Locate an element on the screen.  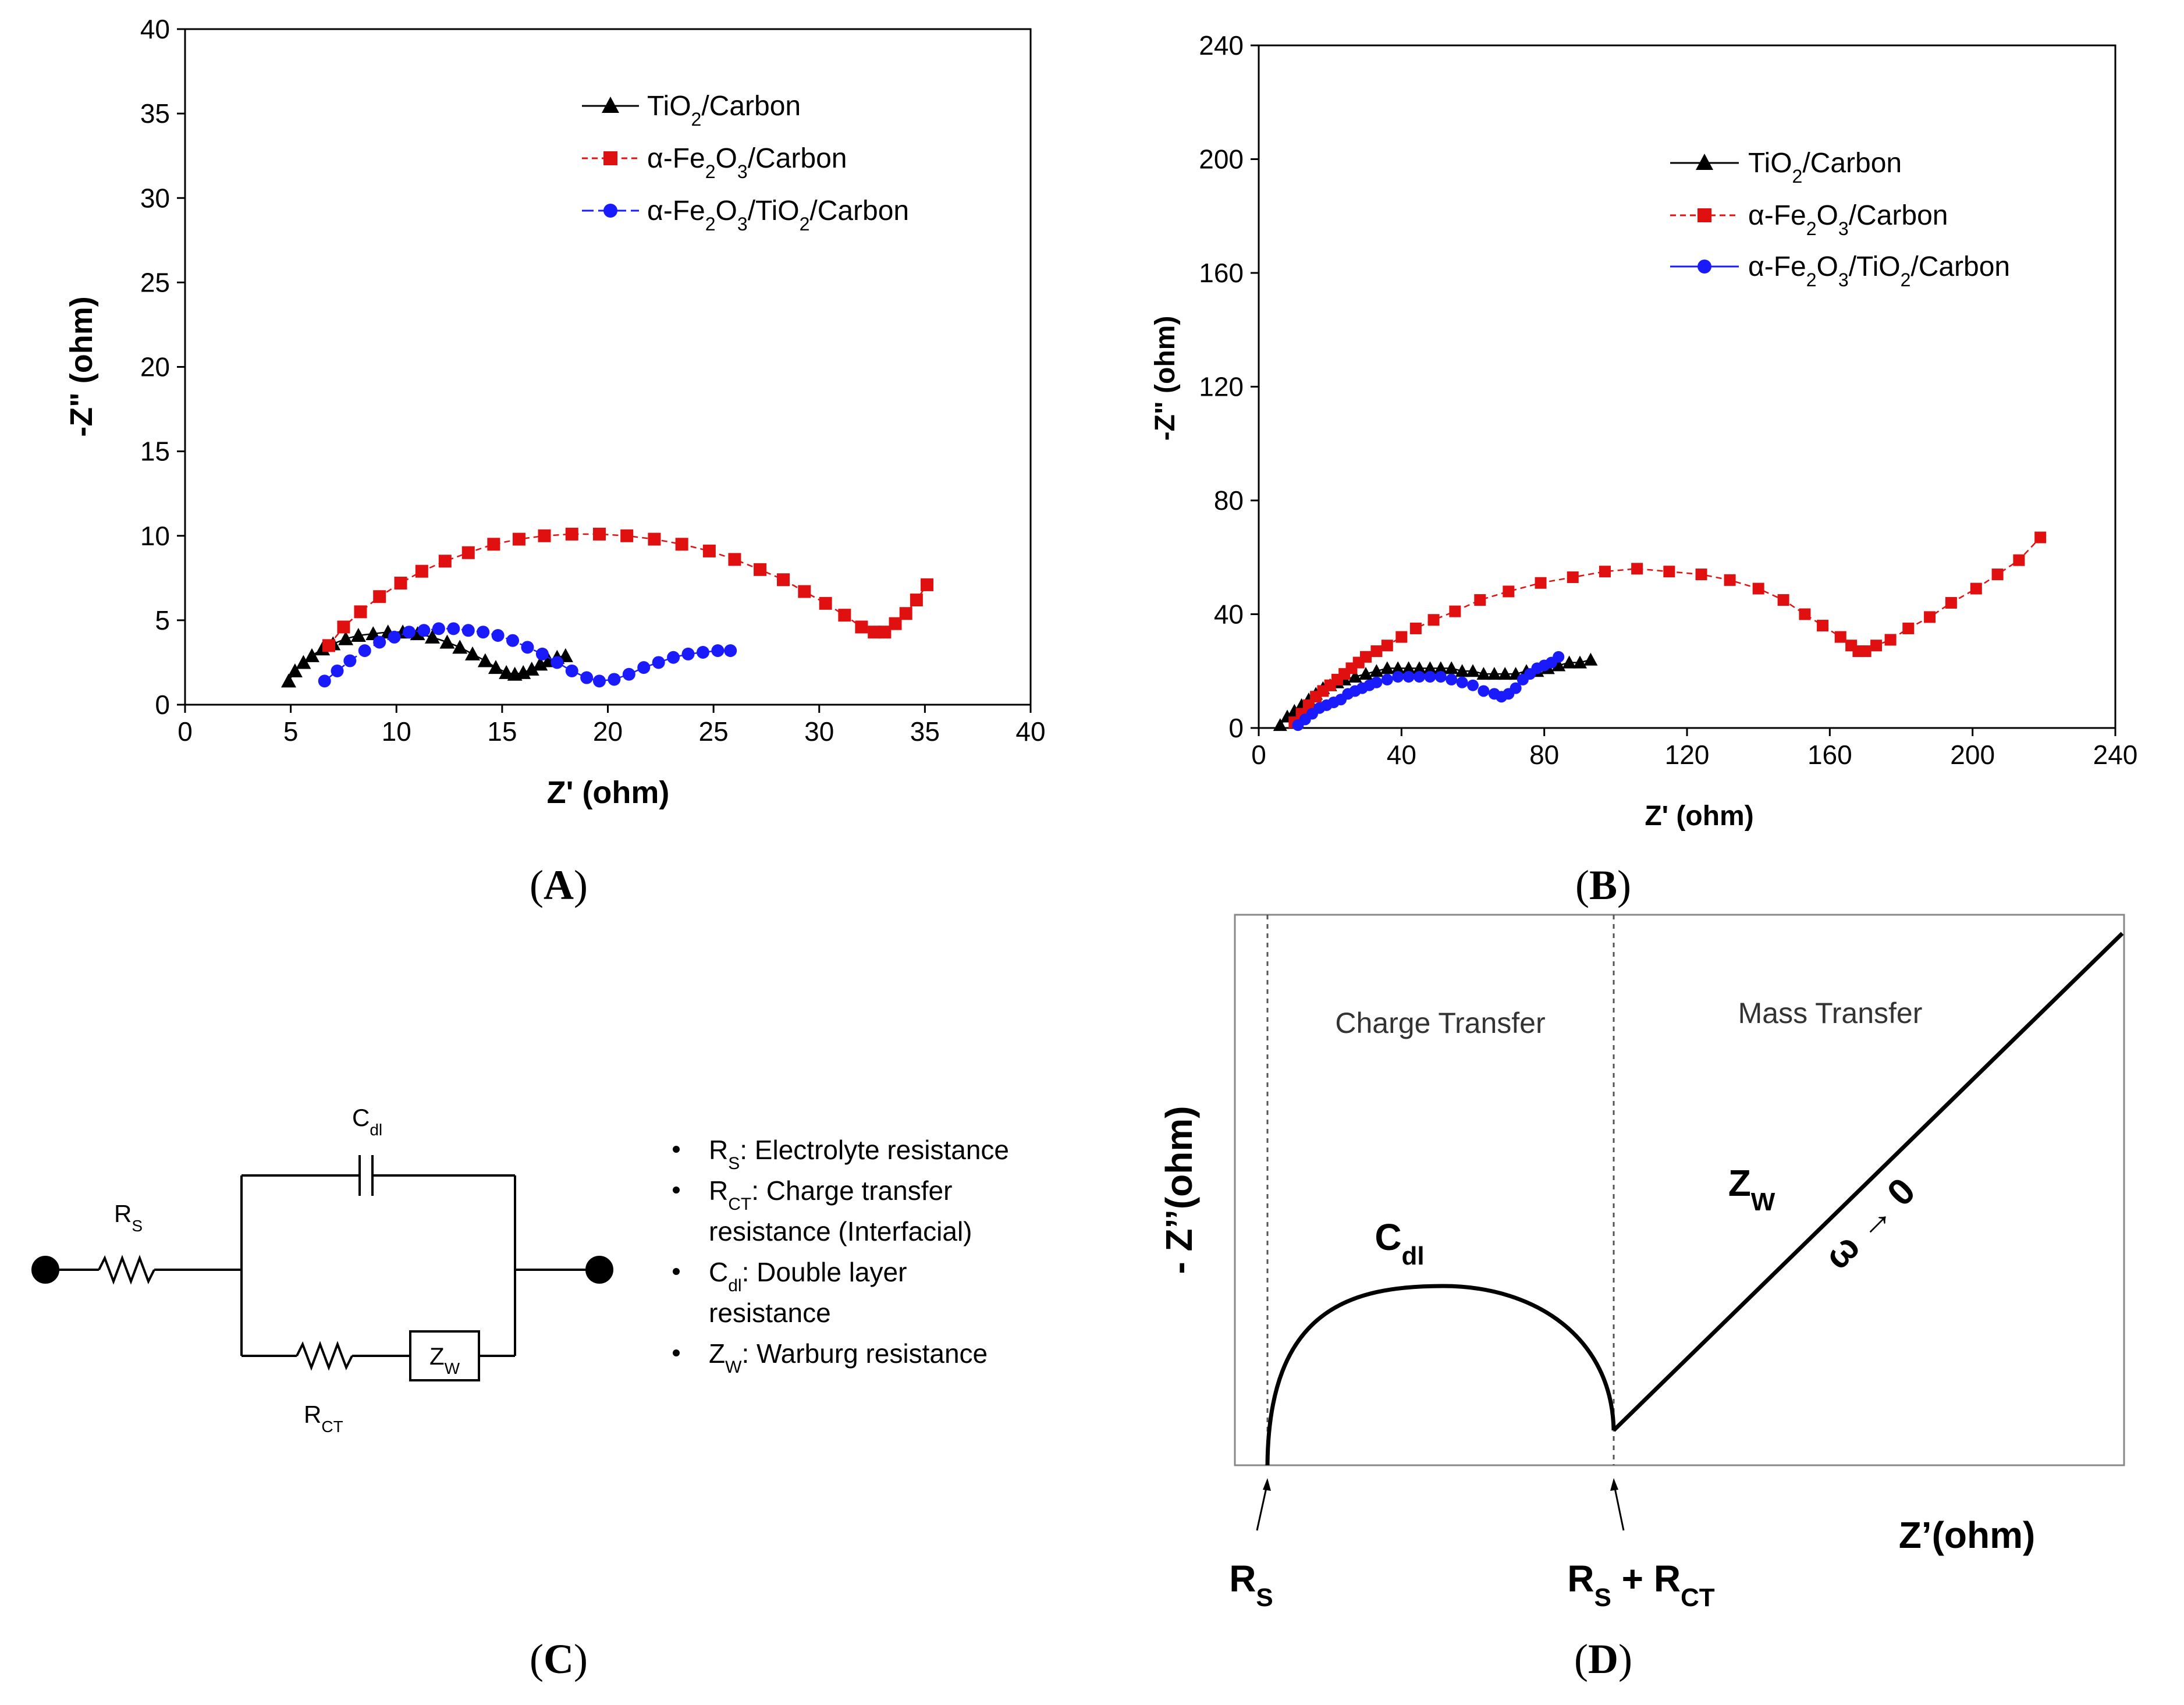
x-tick-label: 35 is located at coordinates (925, 731).